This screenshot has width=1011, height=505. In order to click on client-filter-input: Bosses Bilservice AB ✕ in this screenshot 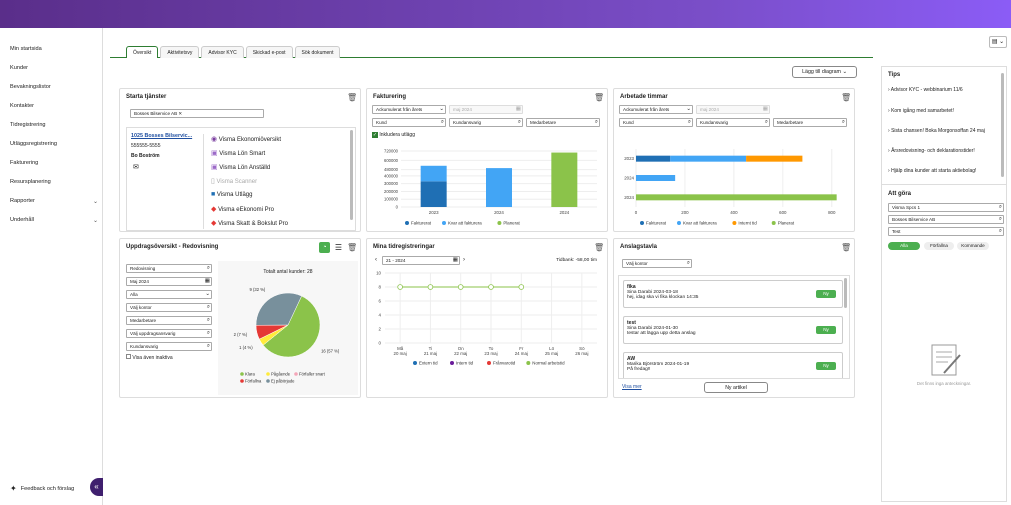, I will do `click(197, 113)`.